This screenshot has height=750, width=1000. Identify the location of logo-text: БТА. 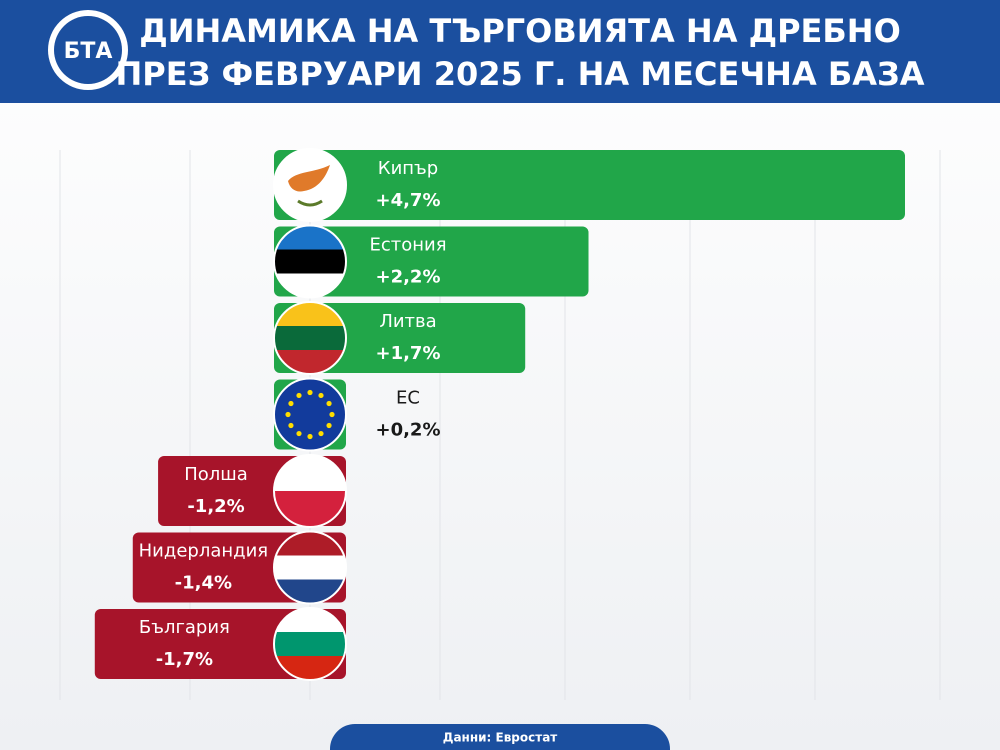
(88, 51).